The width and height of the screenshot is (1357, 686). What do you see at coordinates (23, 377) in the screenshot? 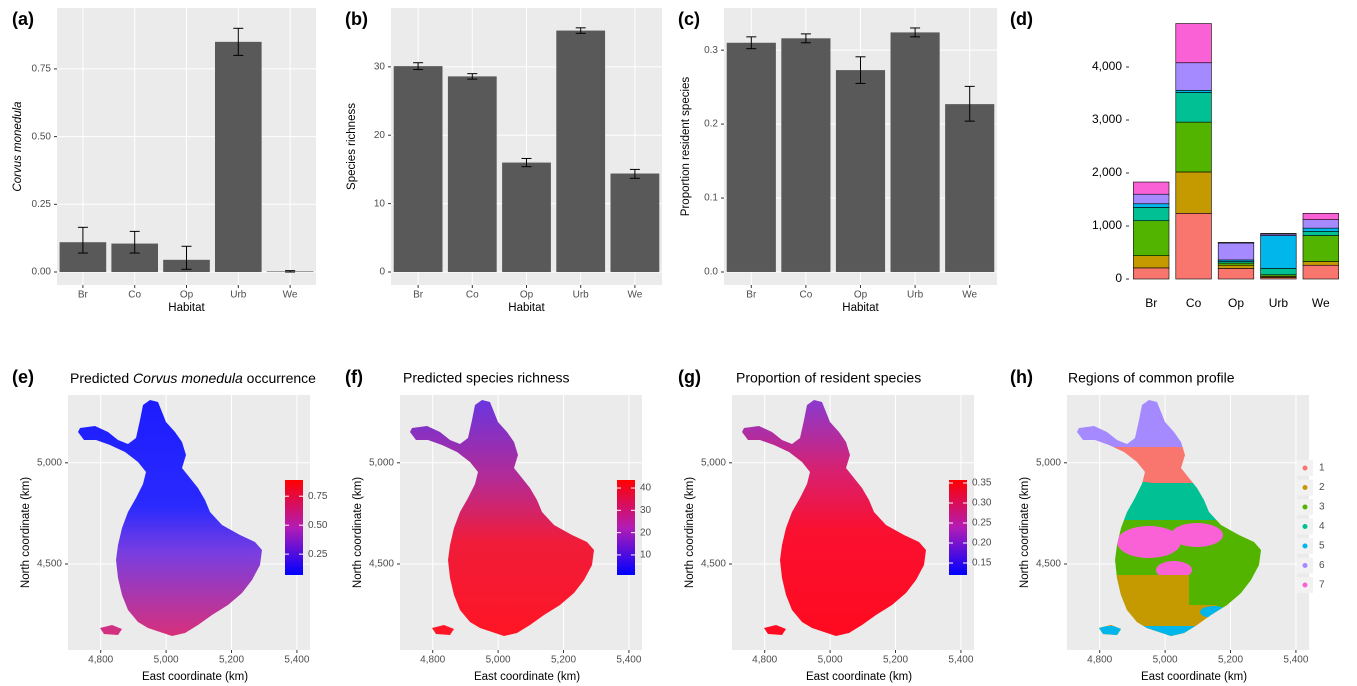
I see `panel-label: (e)` at bounding box center [23, 377].